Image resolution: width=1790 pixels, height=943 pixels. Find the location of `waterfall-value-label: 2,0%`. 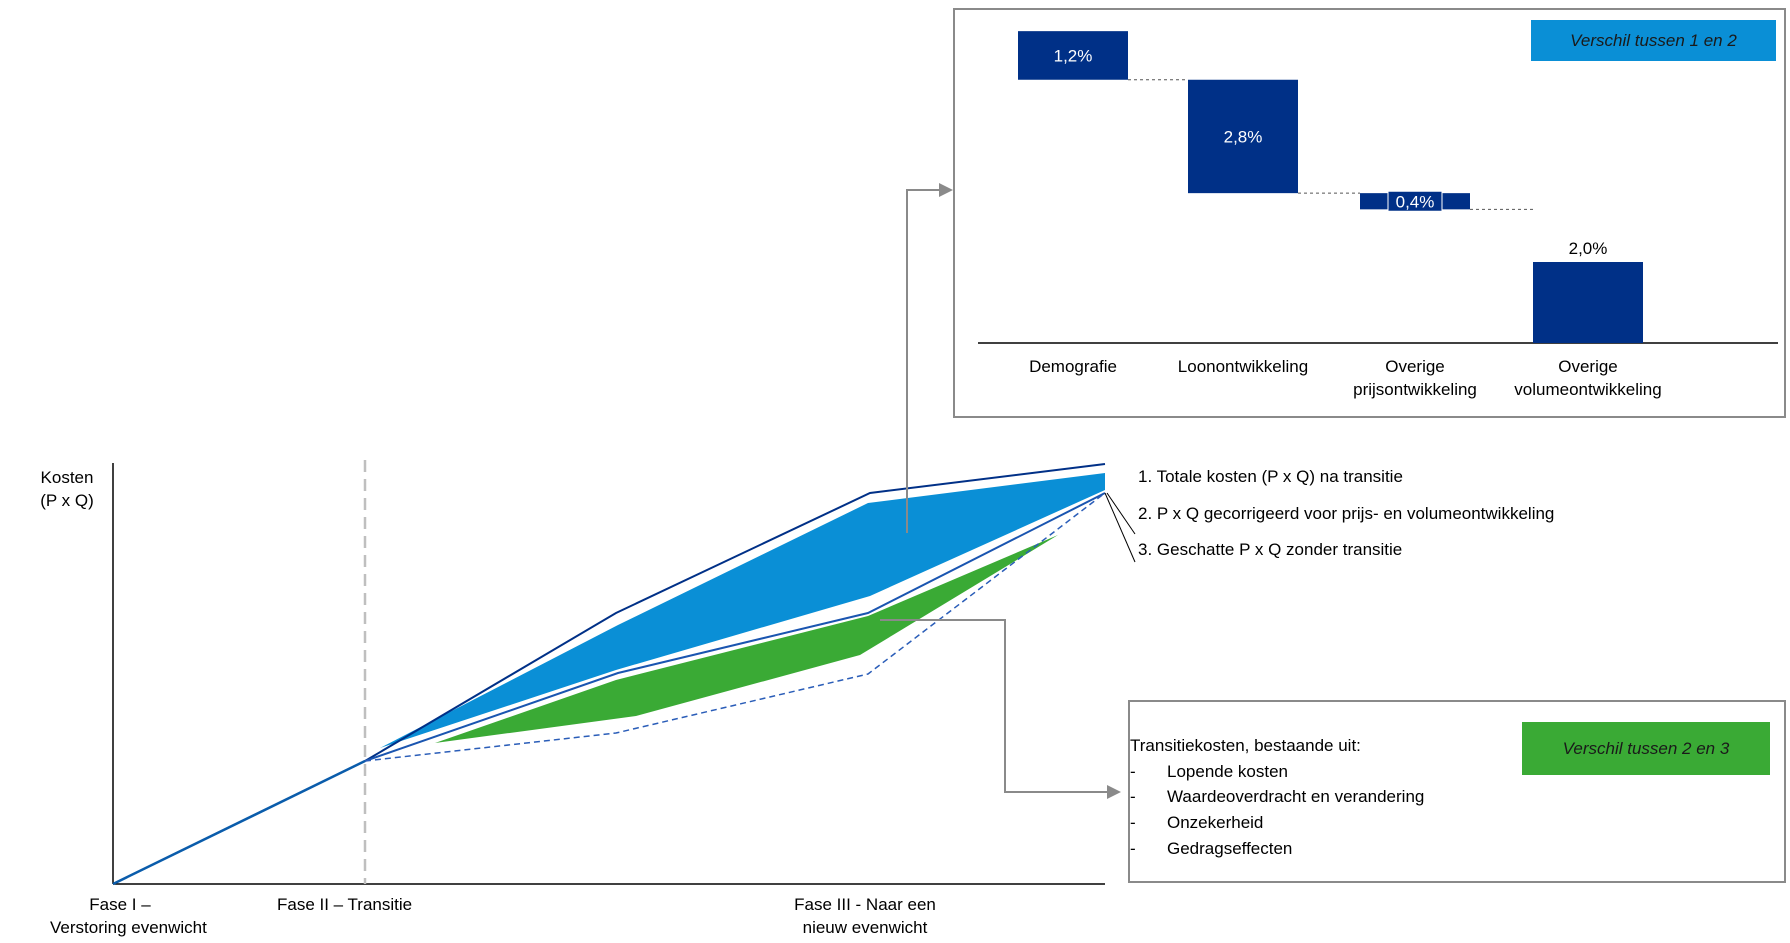

waterfall-value-label: 2,0% is located at coordinates (1588, 248).